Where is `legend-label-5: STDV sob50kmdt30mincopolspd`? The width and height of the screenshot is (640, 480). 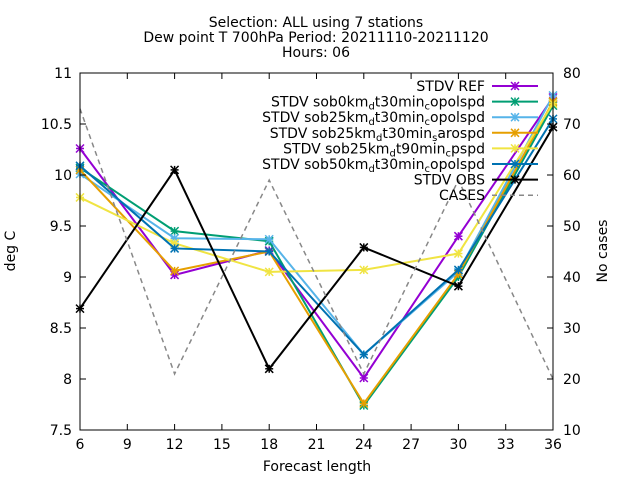 legend-label-5: STDV sob50kmdt30mincopolspd is located at coordinates (373, 166).